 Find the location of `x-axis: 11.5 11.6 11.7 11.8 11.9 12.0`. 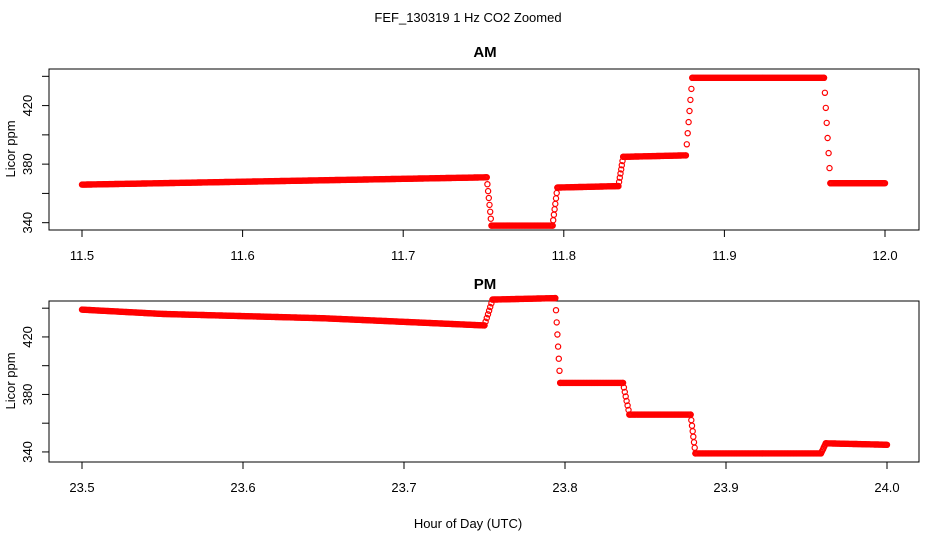

x-axis: 11.5 11.6 11.7 11.8 11.9 12.0 is located at coordinates (484, 246).